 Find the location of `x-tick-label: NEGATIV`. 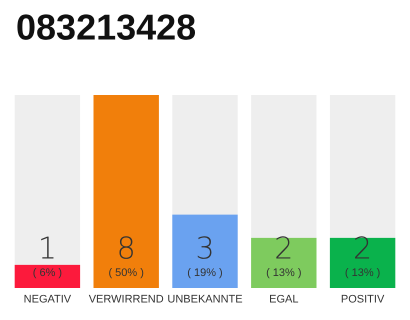

x-tick-label: NEGATIV is located at coordinates (48, 300).